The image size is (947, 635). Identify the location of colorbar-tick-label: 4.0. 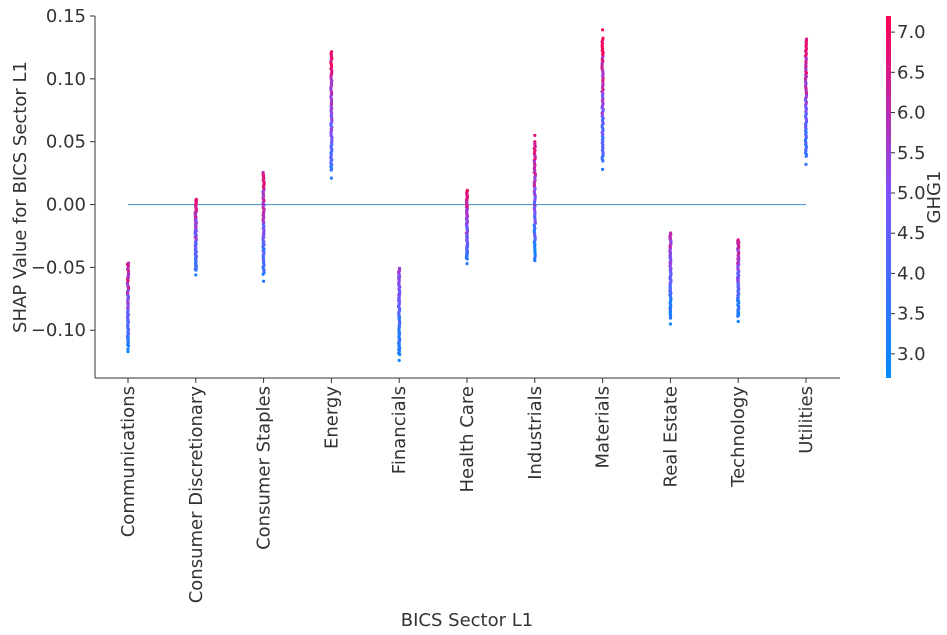
(911, 273).